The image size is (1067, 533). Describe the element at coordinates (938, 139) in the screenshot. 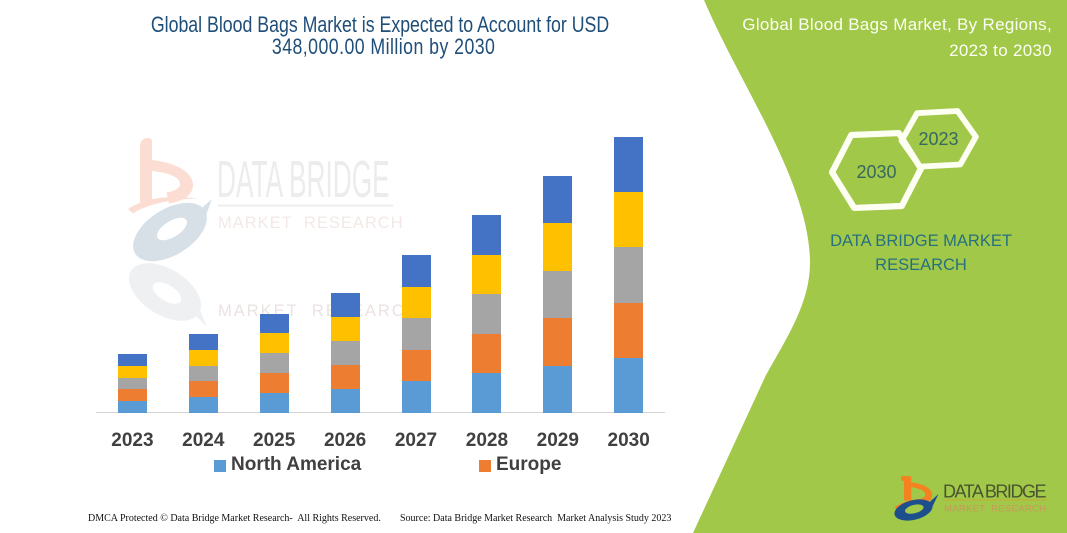

I see `svg-text: 2023` at that location.